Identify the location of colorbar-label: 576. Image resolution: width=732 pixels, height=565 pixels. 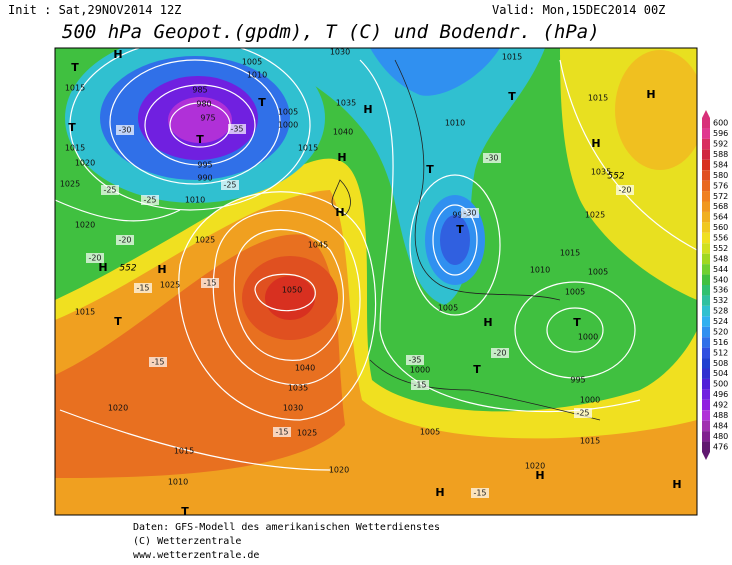
(720, 185).